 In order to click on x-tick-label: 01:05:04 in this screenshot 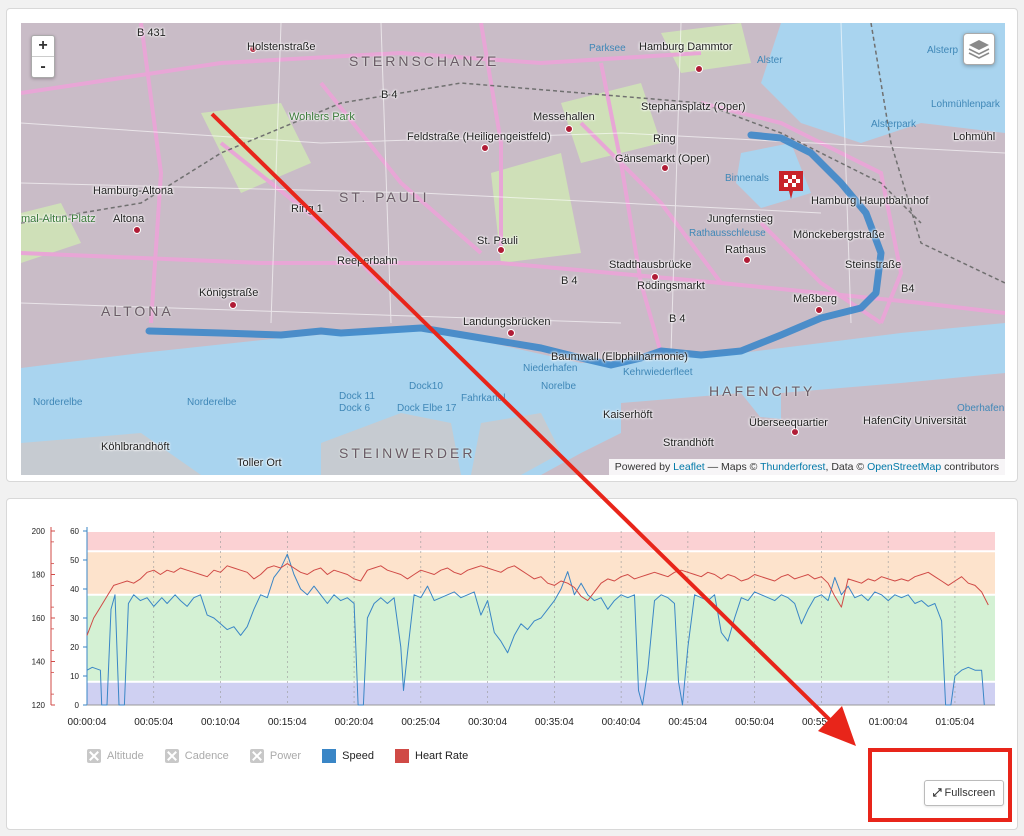, I will do `click(954, 722)`.